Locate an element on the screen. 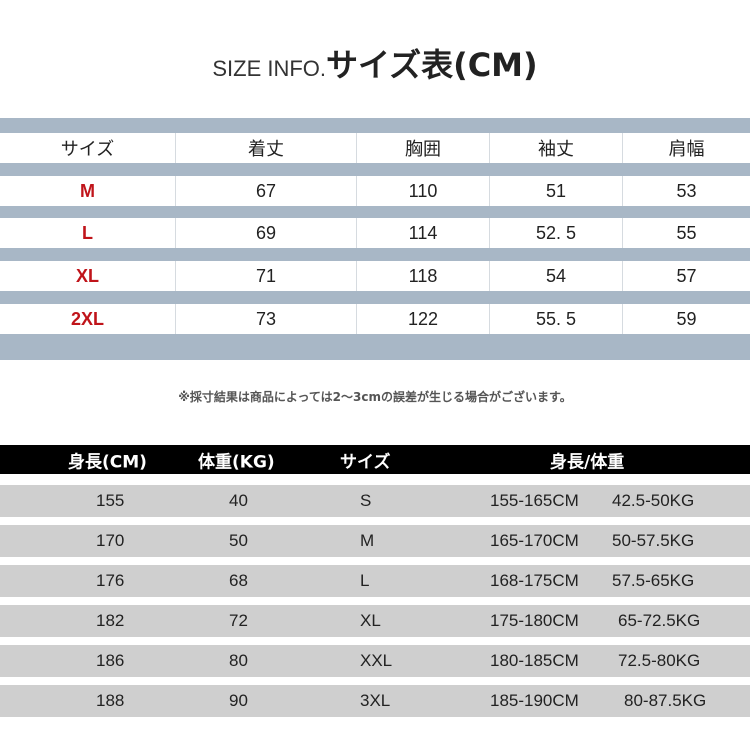  cell: XXL is located at coordinates (376, 660).